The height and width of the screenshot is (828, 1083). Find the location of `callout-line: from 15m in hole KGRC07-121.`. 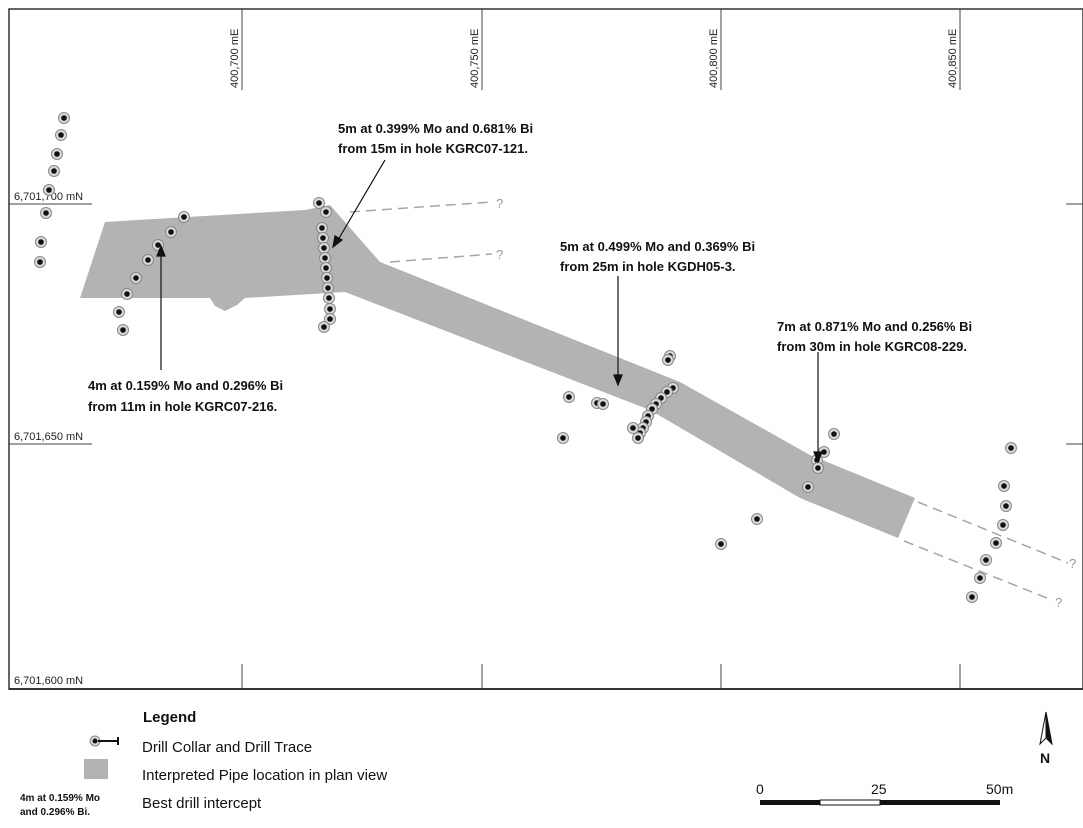

callout-line: from 15m in hole KGRC07-121. is located at coordinates (433, 148).